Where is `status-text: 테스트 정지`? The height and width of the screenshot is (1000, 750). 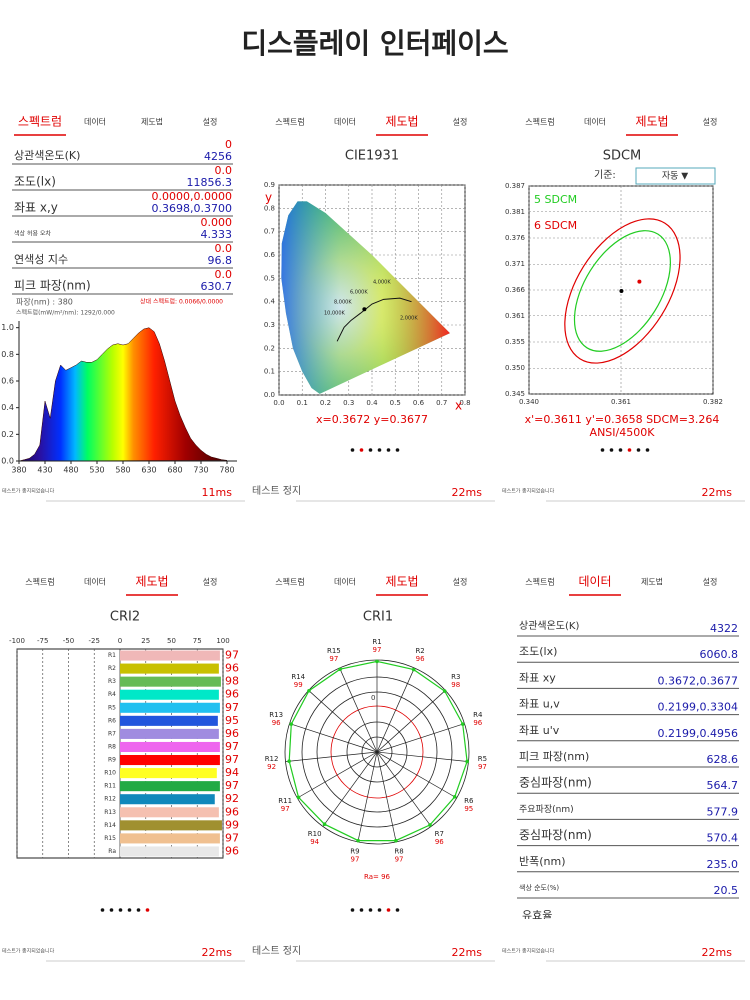
status-text: 테스트 정지 is located at coordinates (276, 951).